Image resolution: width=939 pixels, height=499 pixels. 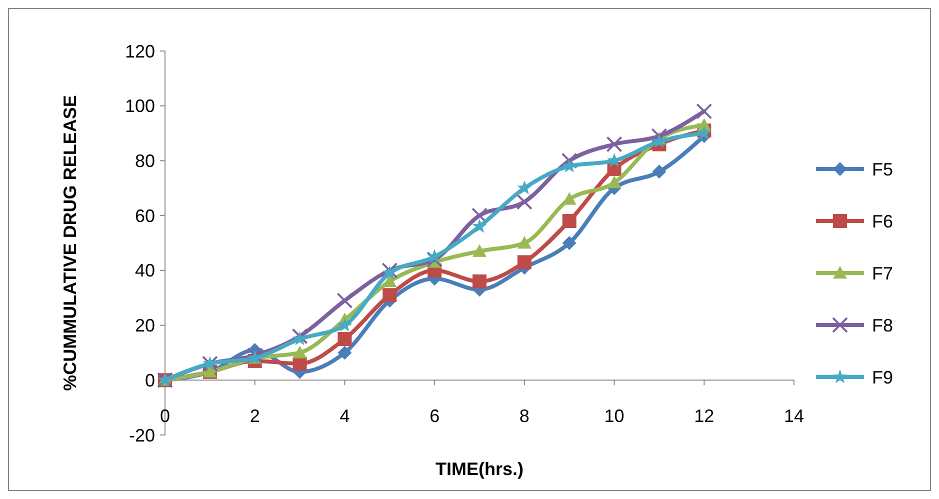 I want to click on x-tick-label: 4, so click(x=345, y=416).